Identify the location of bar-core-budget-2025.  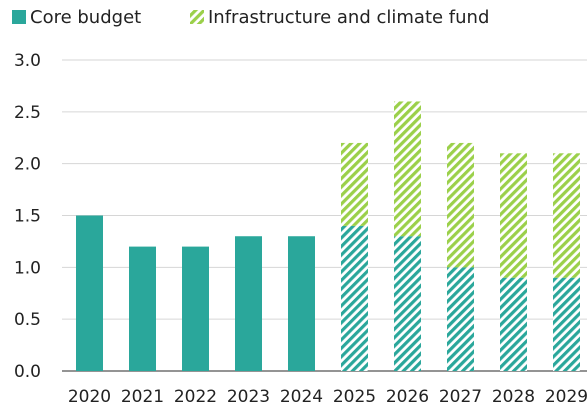
(354, 298).